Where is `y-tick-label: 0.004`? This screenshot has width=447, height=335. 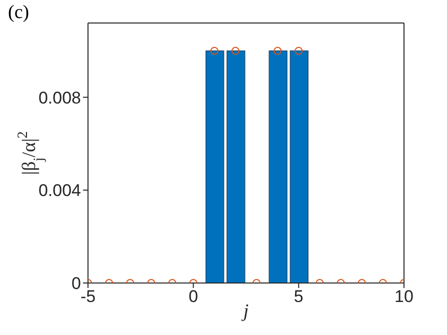 y-tick-label: 0.004 is located at coordinates (59, 190).